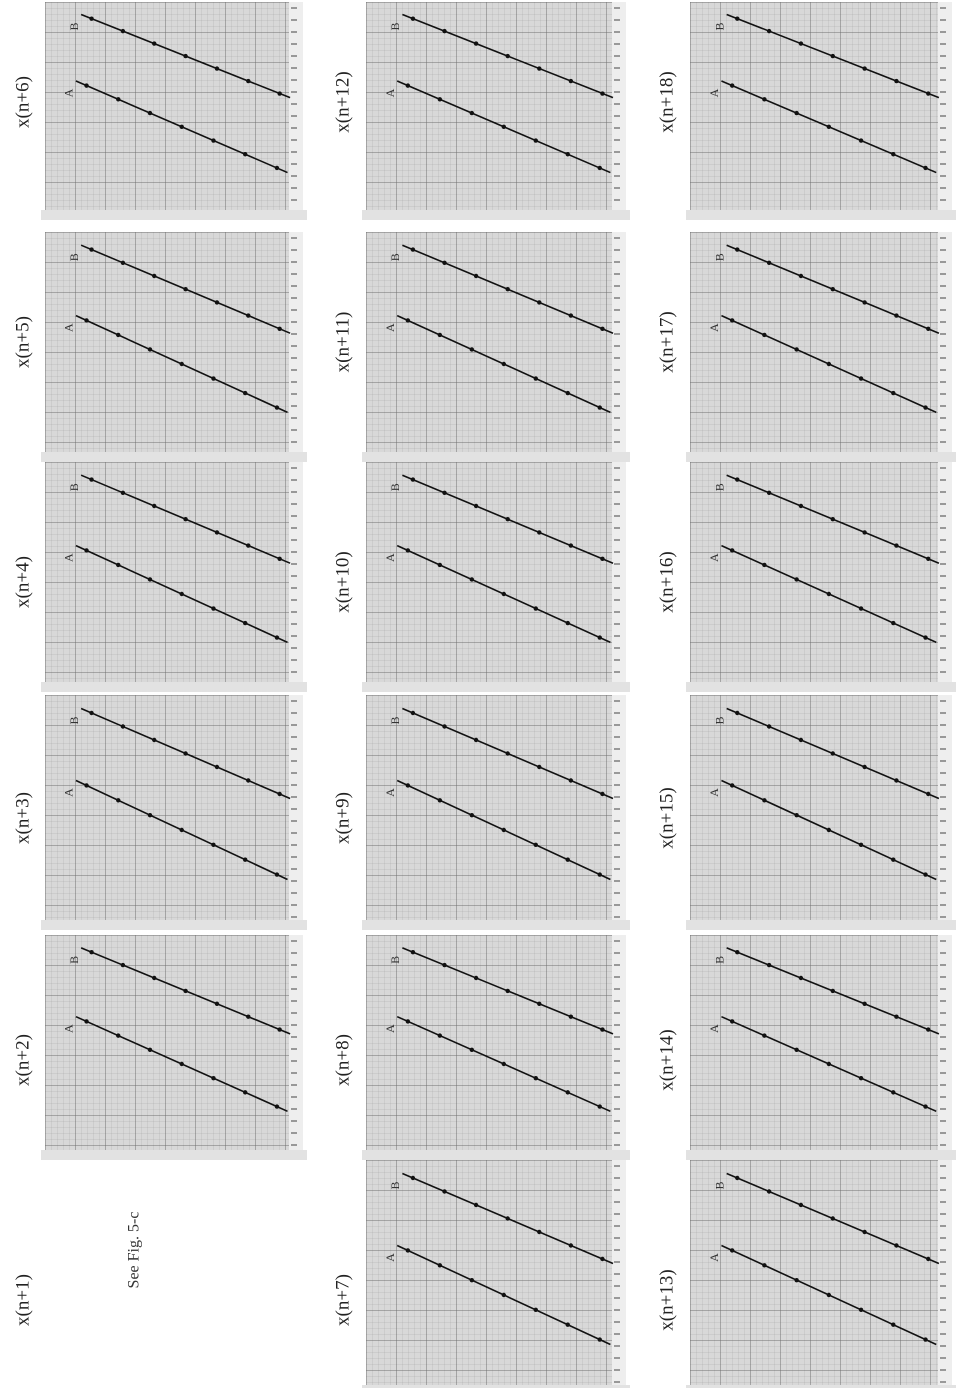 This screenshot has height=1388, width=960. What do you see at coordinates (22, 342) in the screenshot?
I see `panel-label: x(n+5)` at bounding box center [22, 342].